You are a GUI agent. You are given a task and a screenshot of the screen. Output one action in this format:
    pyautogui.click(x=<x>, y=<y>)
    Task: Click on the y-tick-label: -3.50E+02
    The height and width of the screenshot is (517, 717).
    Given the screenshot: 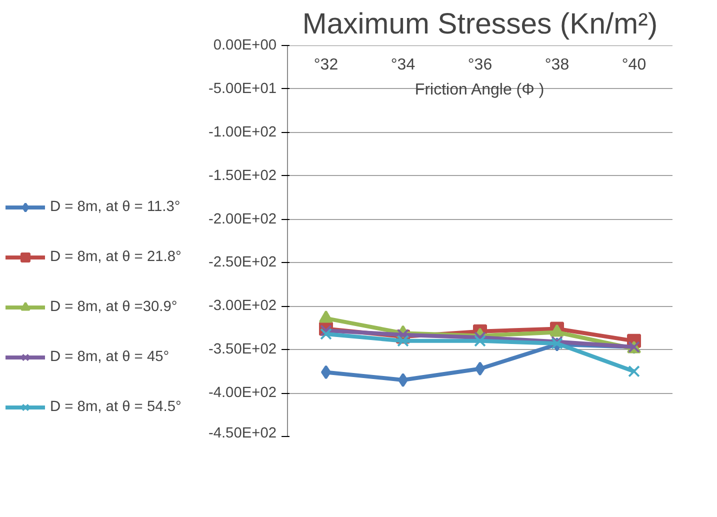 What is the action you would take?
    pyautogui.click(x=242, y=350)
    